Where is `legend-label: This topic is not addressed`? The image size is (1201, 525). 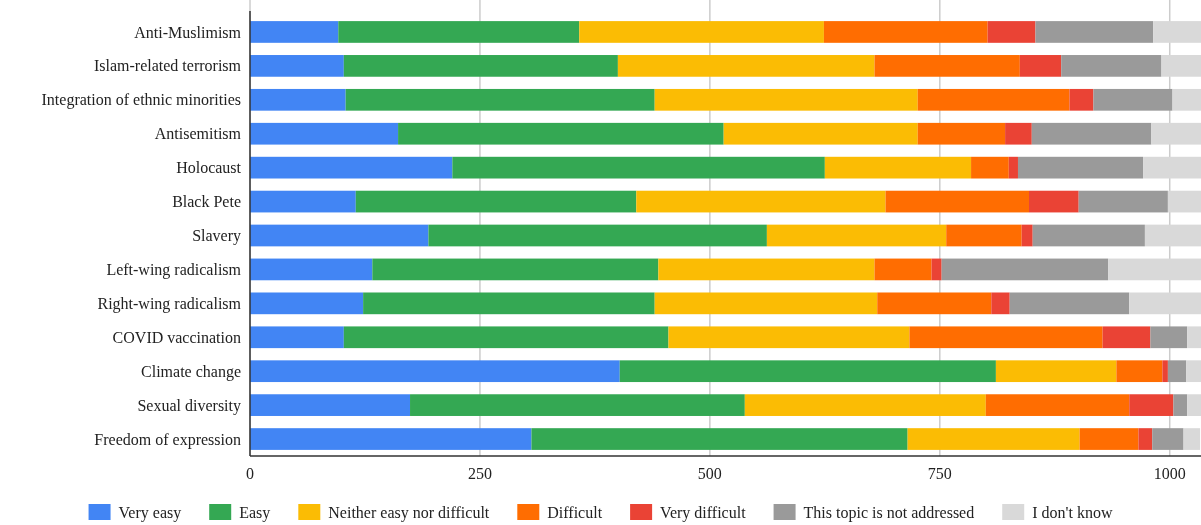
legend-label: This topic is not addressed is located at coordinates (889, 512).